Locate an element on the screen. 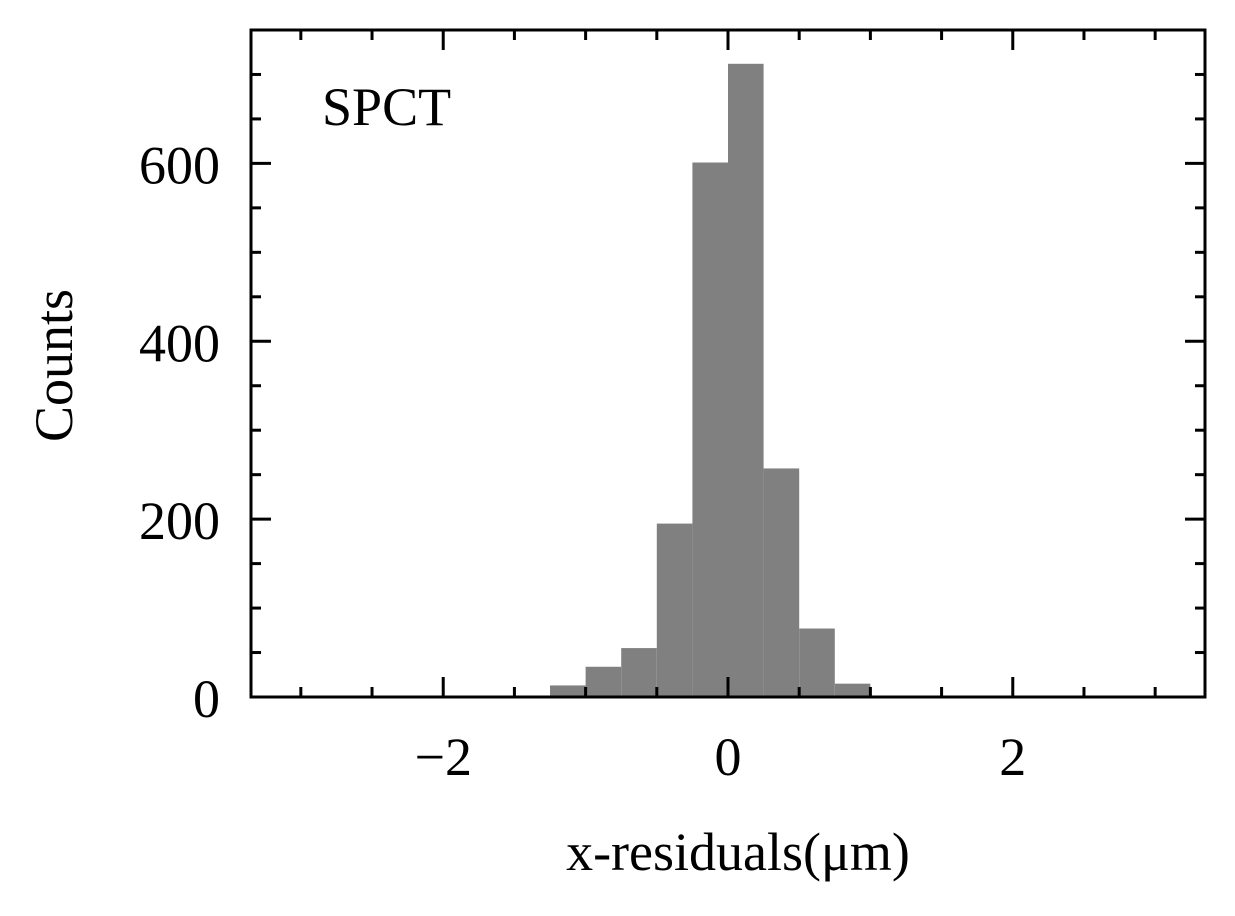  annotation-label: SPCT is located at coordinates (386, 107).